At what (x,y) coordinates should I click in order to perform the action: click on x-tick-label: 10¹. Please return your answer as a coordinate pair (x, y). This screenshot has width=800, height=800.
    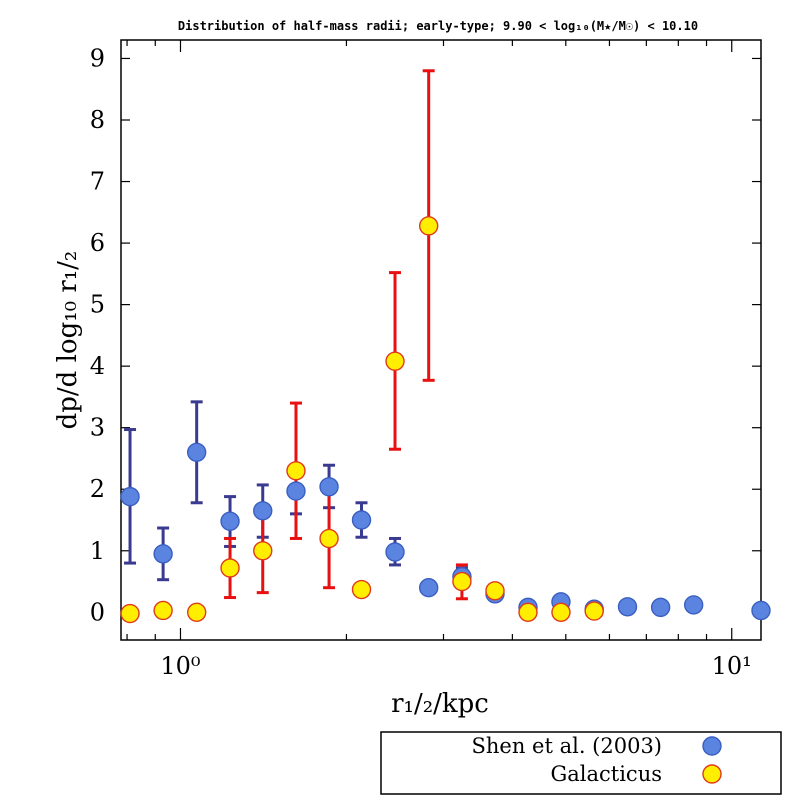
    Looking at the image, I should click on (732, 666).